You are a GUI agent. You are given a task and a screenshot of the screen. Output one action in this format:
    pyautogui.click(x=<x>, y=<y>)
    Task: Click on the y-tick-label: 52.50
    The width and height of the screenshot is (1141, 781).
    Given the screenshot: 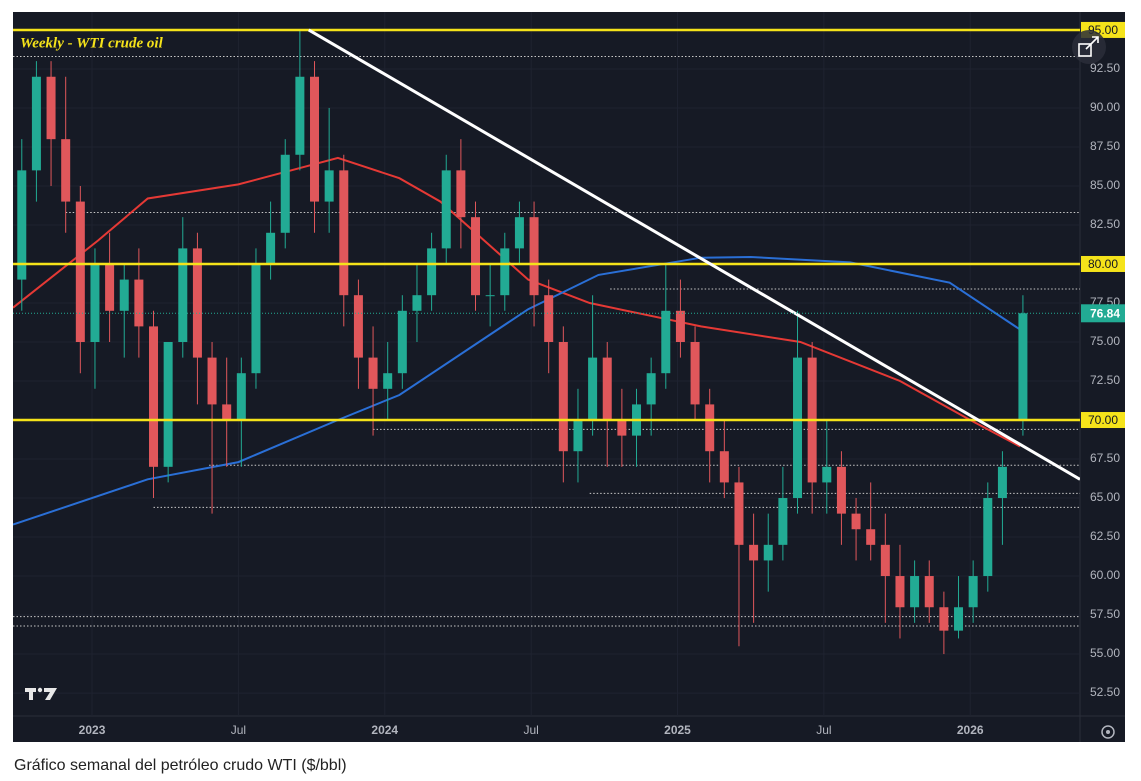 What is the action you would take?
    pyautogui.click(x=1105, y=692)
    